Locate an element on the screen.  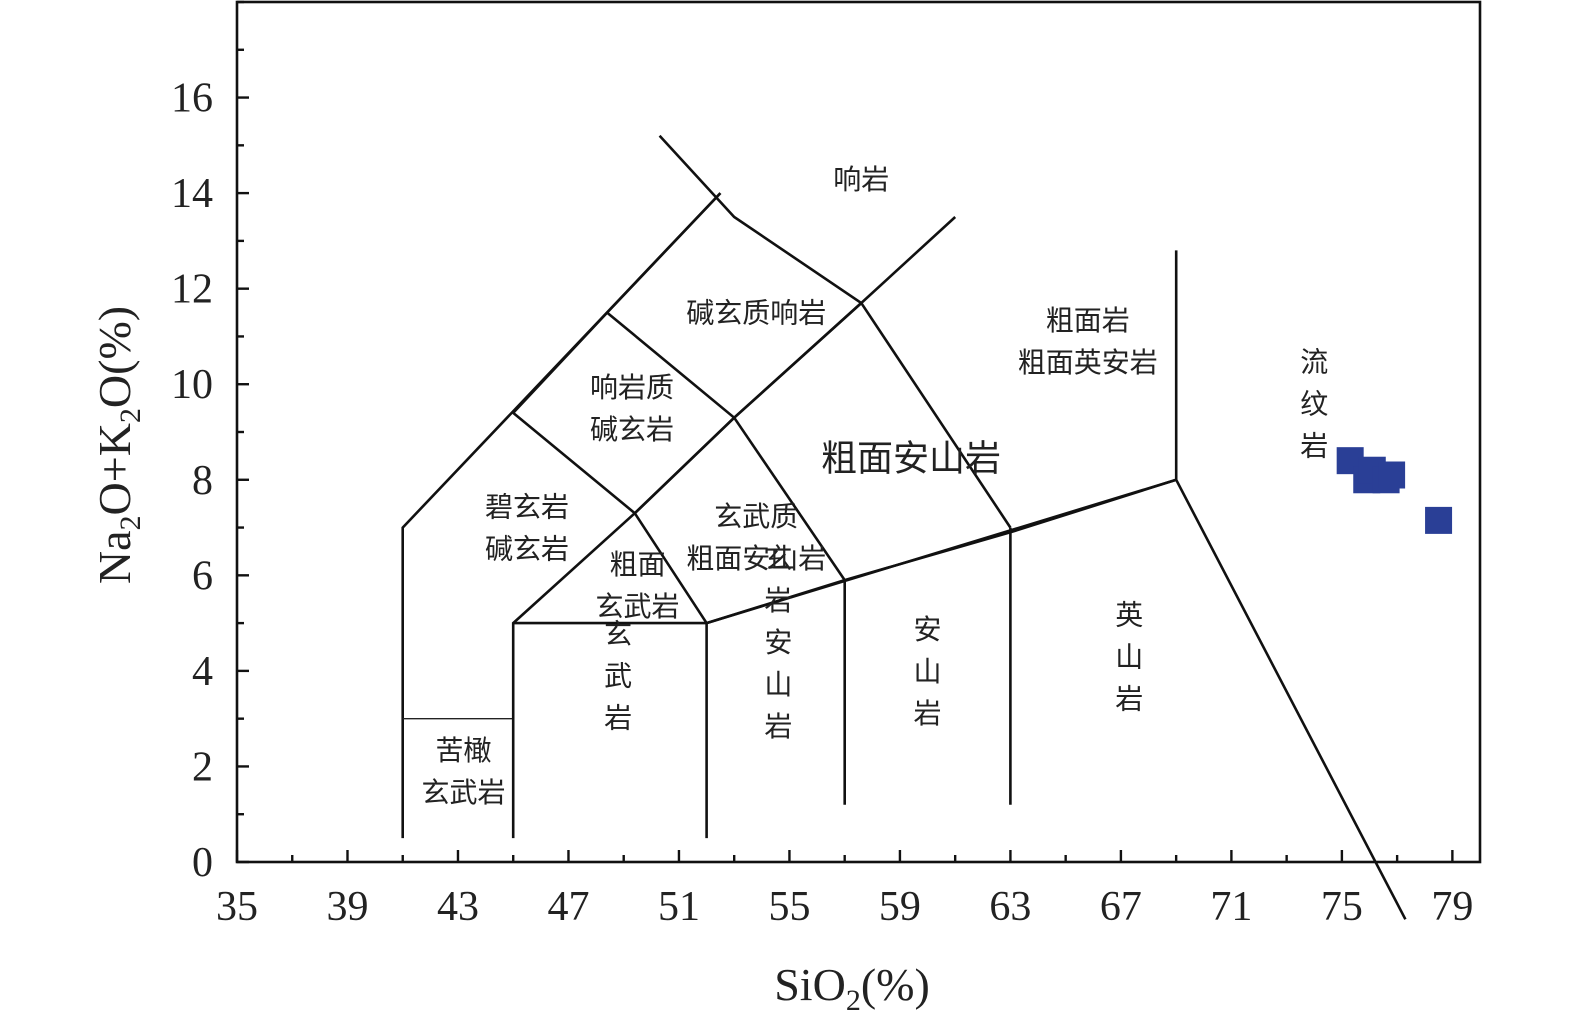
y-tick-label: 14 is located at coordinates (192, 194).